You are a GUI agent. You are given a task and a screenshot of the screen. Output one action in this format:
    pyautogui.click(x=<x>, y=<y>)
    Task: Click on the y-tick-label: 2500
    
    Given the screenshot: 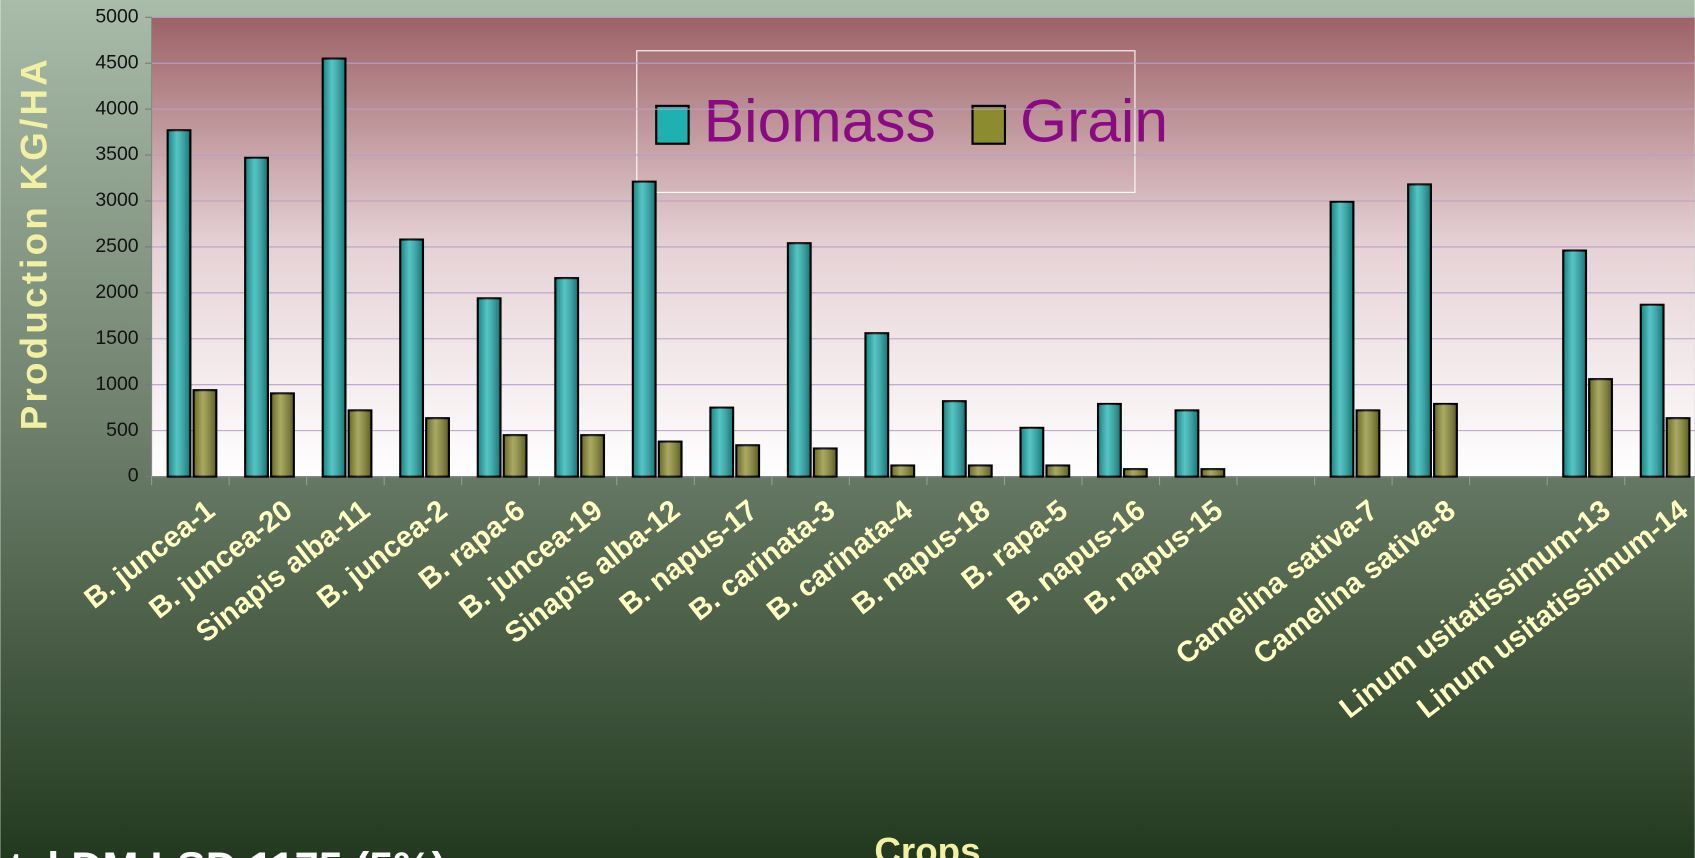 What is the action you would take?
    pyautogui.click(x=116, y=246)
    